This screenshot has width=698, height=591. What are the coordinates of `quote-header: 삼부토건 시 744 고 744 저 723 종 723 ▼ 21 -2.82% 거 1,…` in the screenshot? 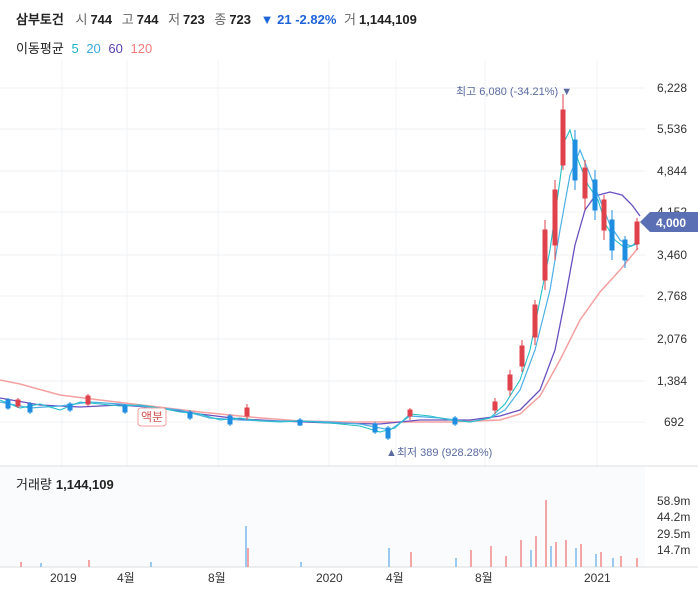 It's located at (219, 18).